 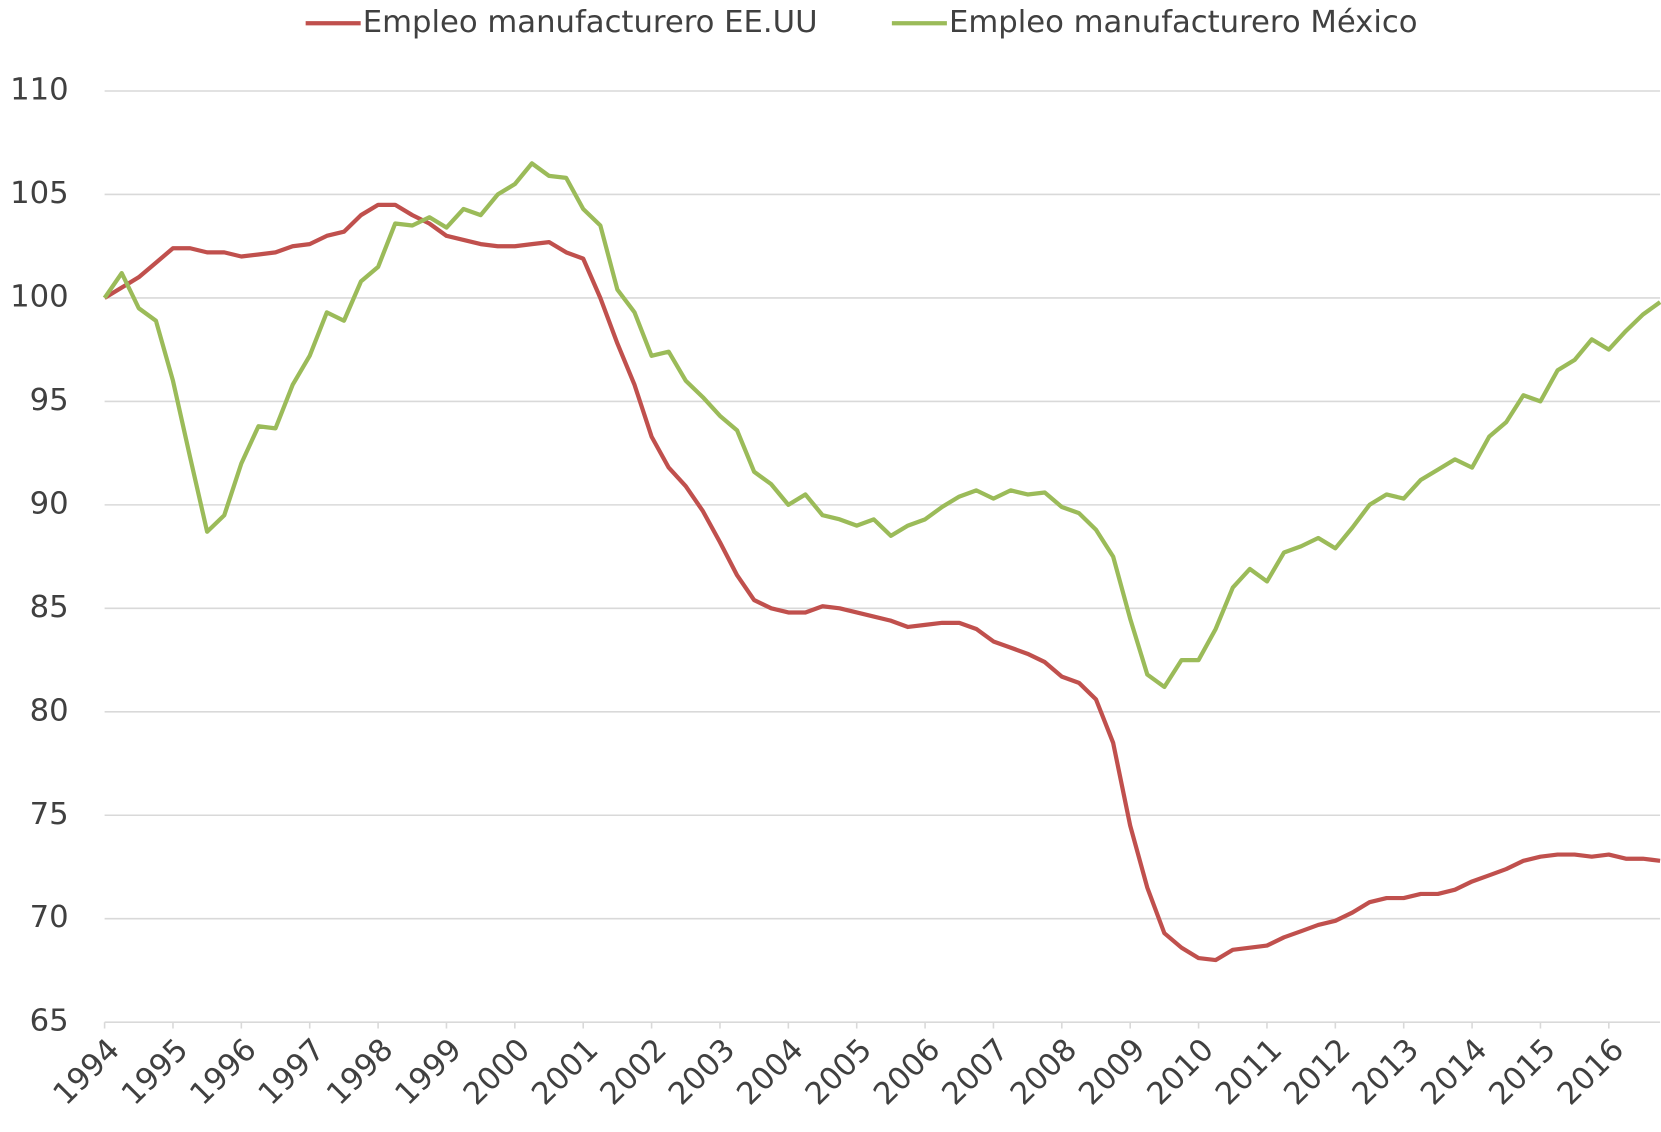 I want to click on y-tick-label: 65, so click(x=49, y=1021).